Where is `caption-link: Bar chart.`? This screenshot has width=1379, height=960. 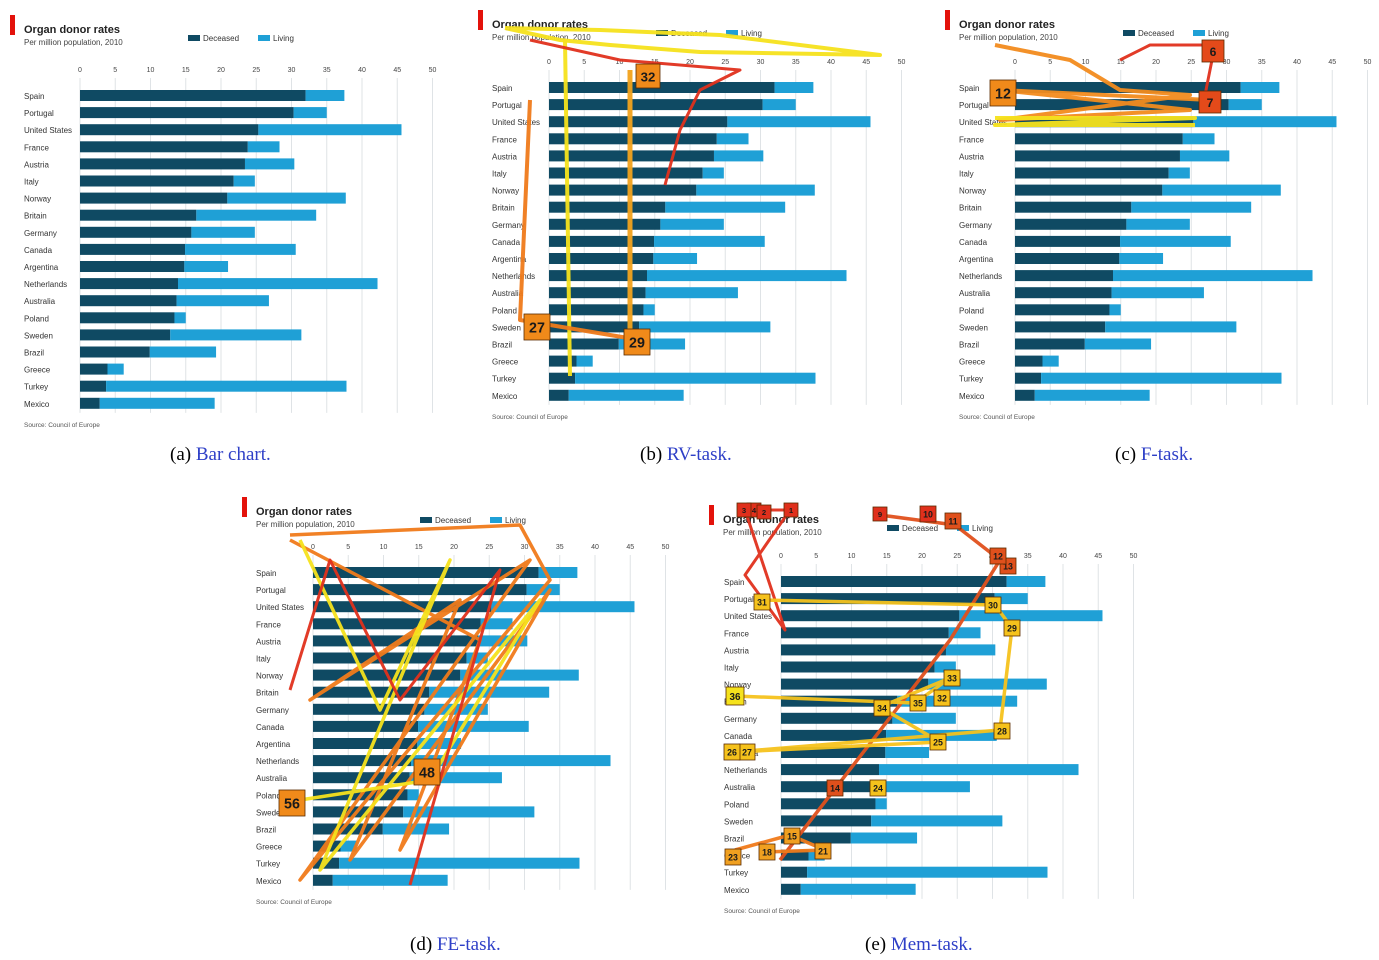
caption-link: Bar chart. is located at coordinates (233, 454).